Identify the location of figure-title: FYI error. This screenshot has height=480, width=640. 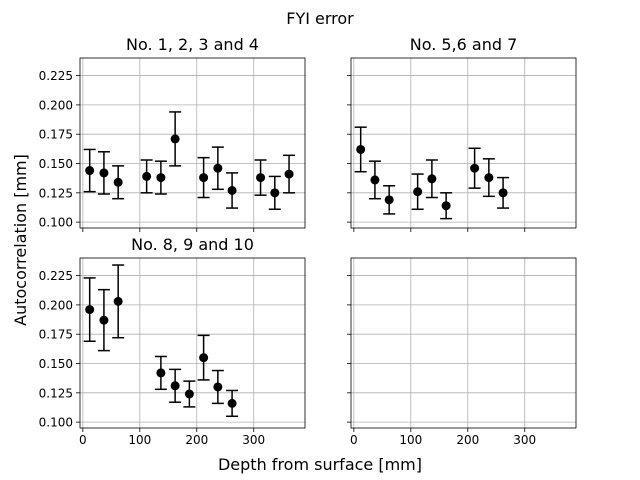
(320, 18).